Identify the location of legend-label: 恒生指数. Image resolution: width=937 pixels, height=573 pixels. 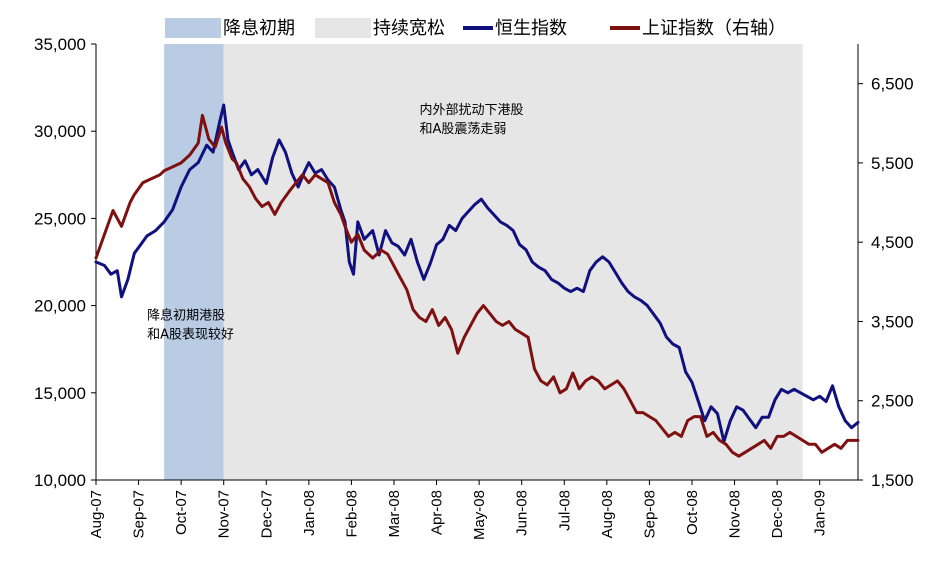
(531, 28).